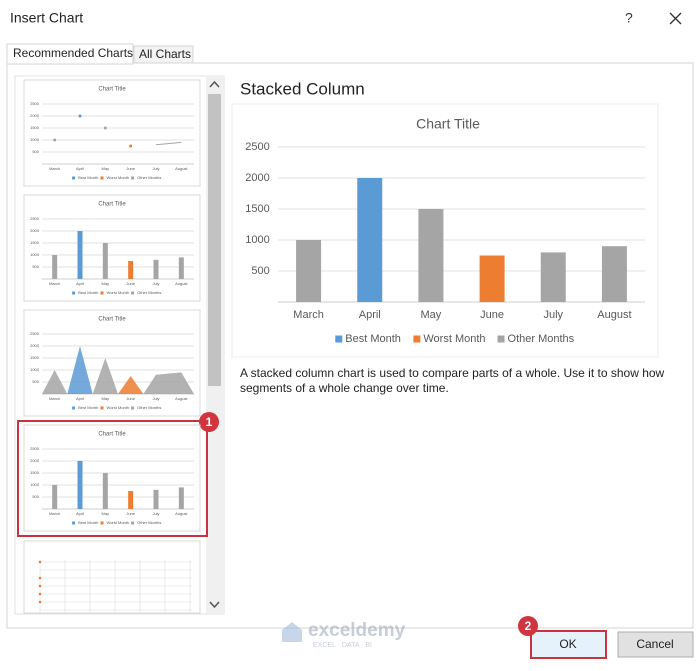 The image size is (700, 671). Describe the element at coordinates (655, 644) in the screenshot. I see `cancel-button` at that location.